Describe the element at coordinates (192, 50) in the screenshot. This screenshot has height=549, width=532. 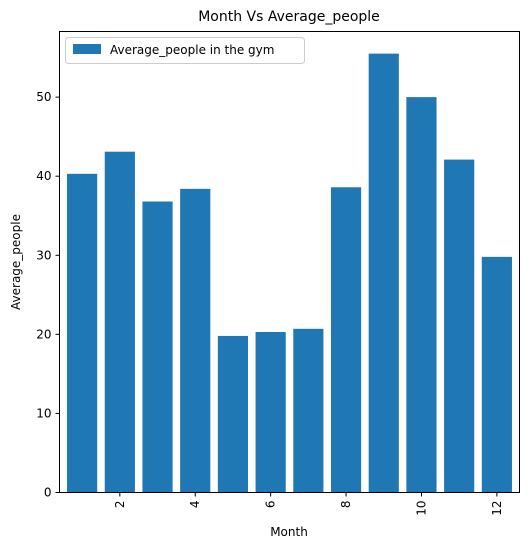
I see `legend-label: Average_people in the gym` at that location.